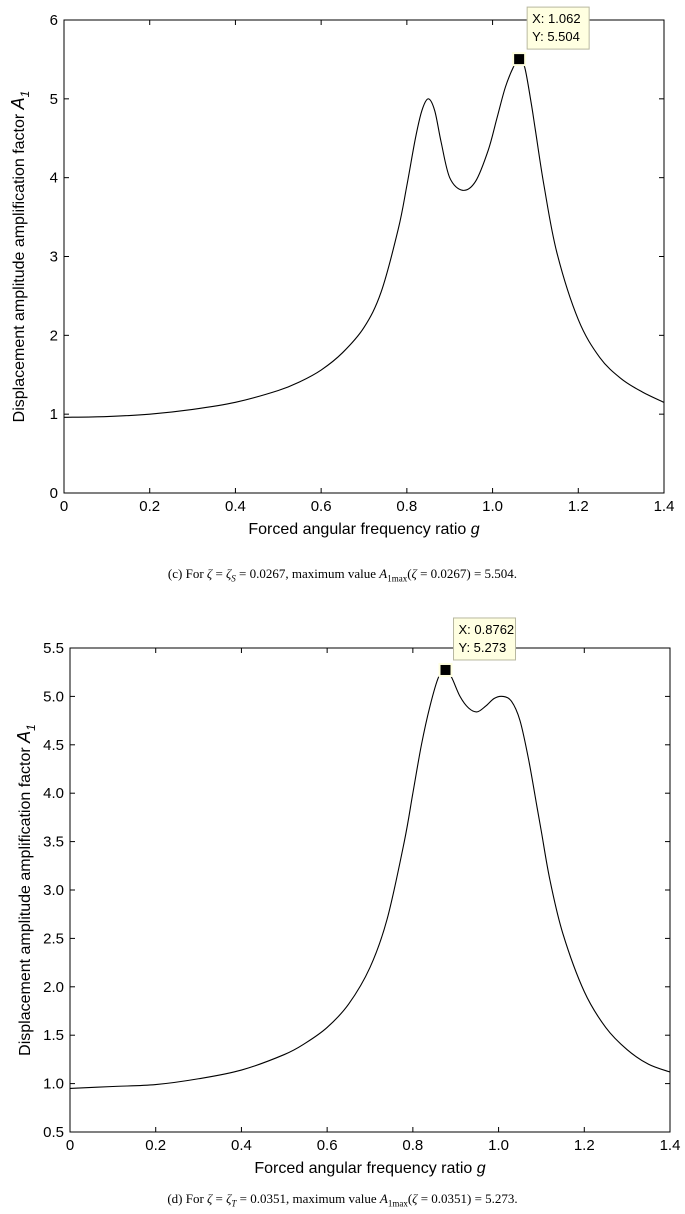 The image size is (685, 1214). Describe the element at coordinates (406, 506) in the screenshot. I see `x-tick-label-c: 0.8` at that location.